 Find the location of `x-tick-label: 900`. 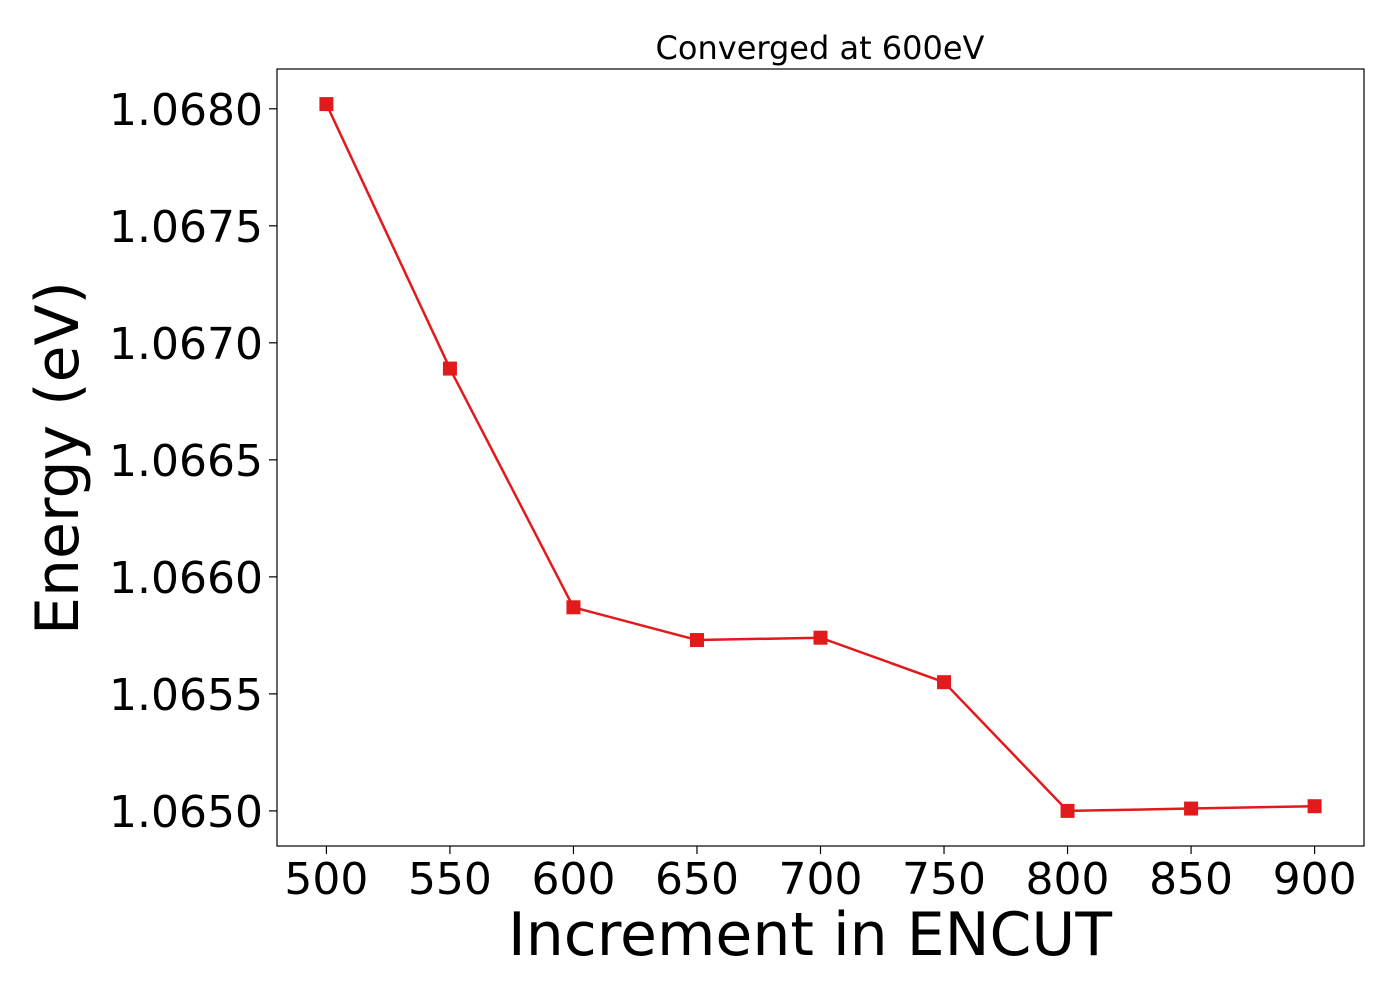

x-tick-label: 900 is located at coordinates (1315, 879).